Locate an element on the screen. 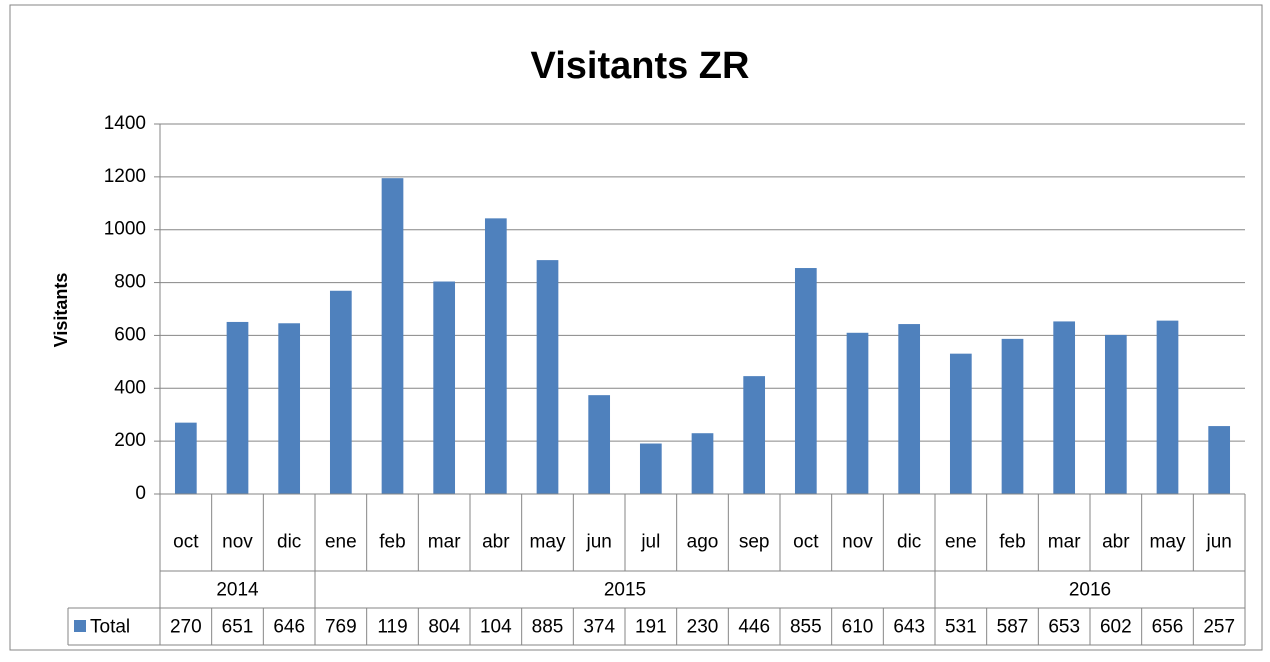 The height and width of the screenshot is (662, 1270). y-axis-label: Visitants is located at coordinates (61, 310).